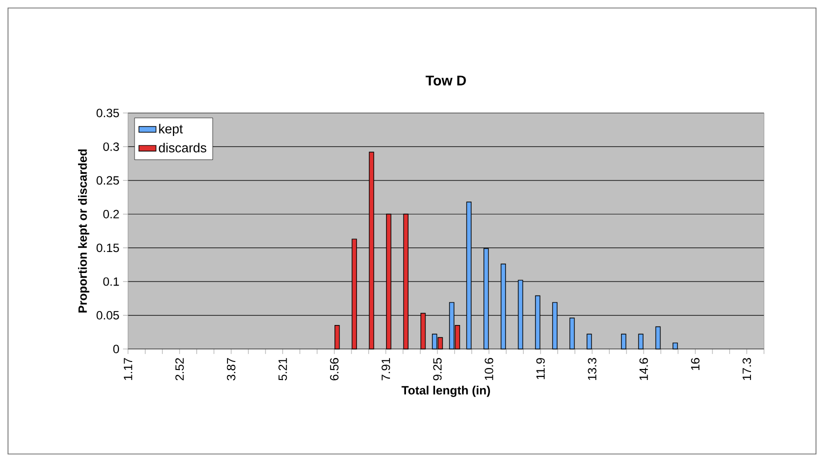 This screenshot has width=824, height=462. I want to click on y-tick-label: 0, so click(116, 349).